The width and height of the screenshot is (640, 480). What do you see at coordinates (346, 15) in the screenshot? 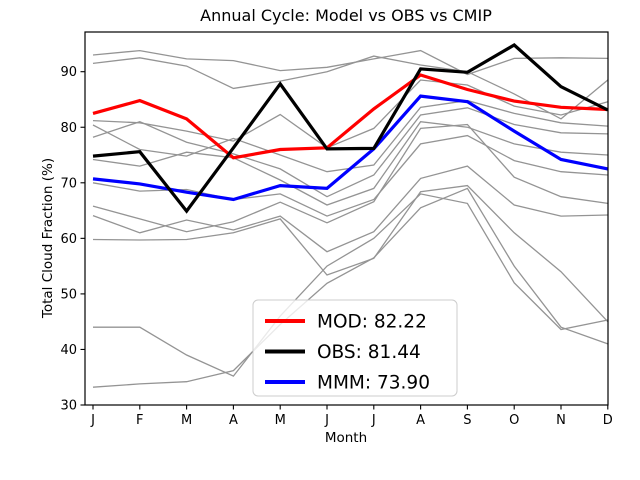
I see `chart-title: Annual Cycle: Model vs OBS vs CMIP` at bounding box center [346, 15].